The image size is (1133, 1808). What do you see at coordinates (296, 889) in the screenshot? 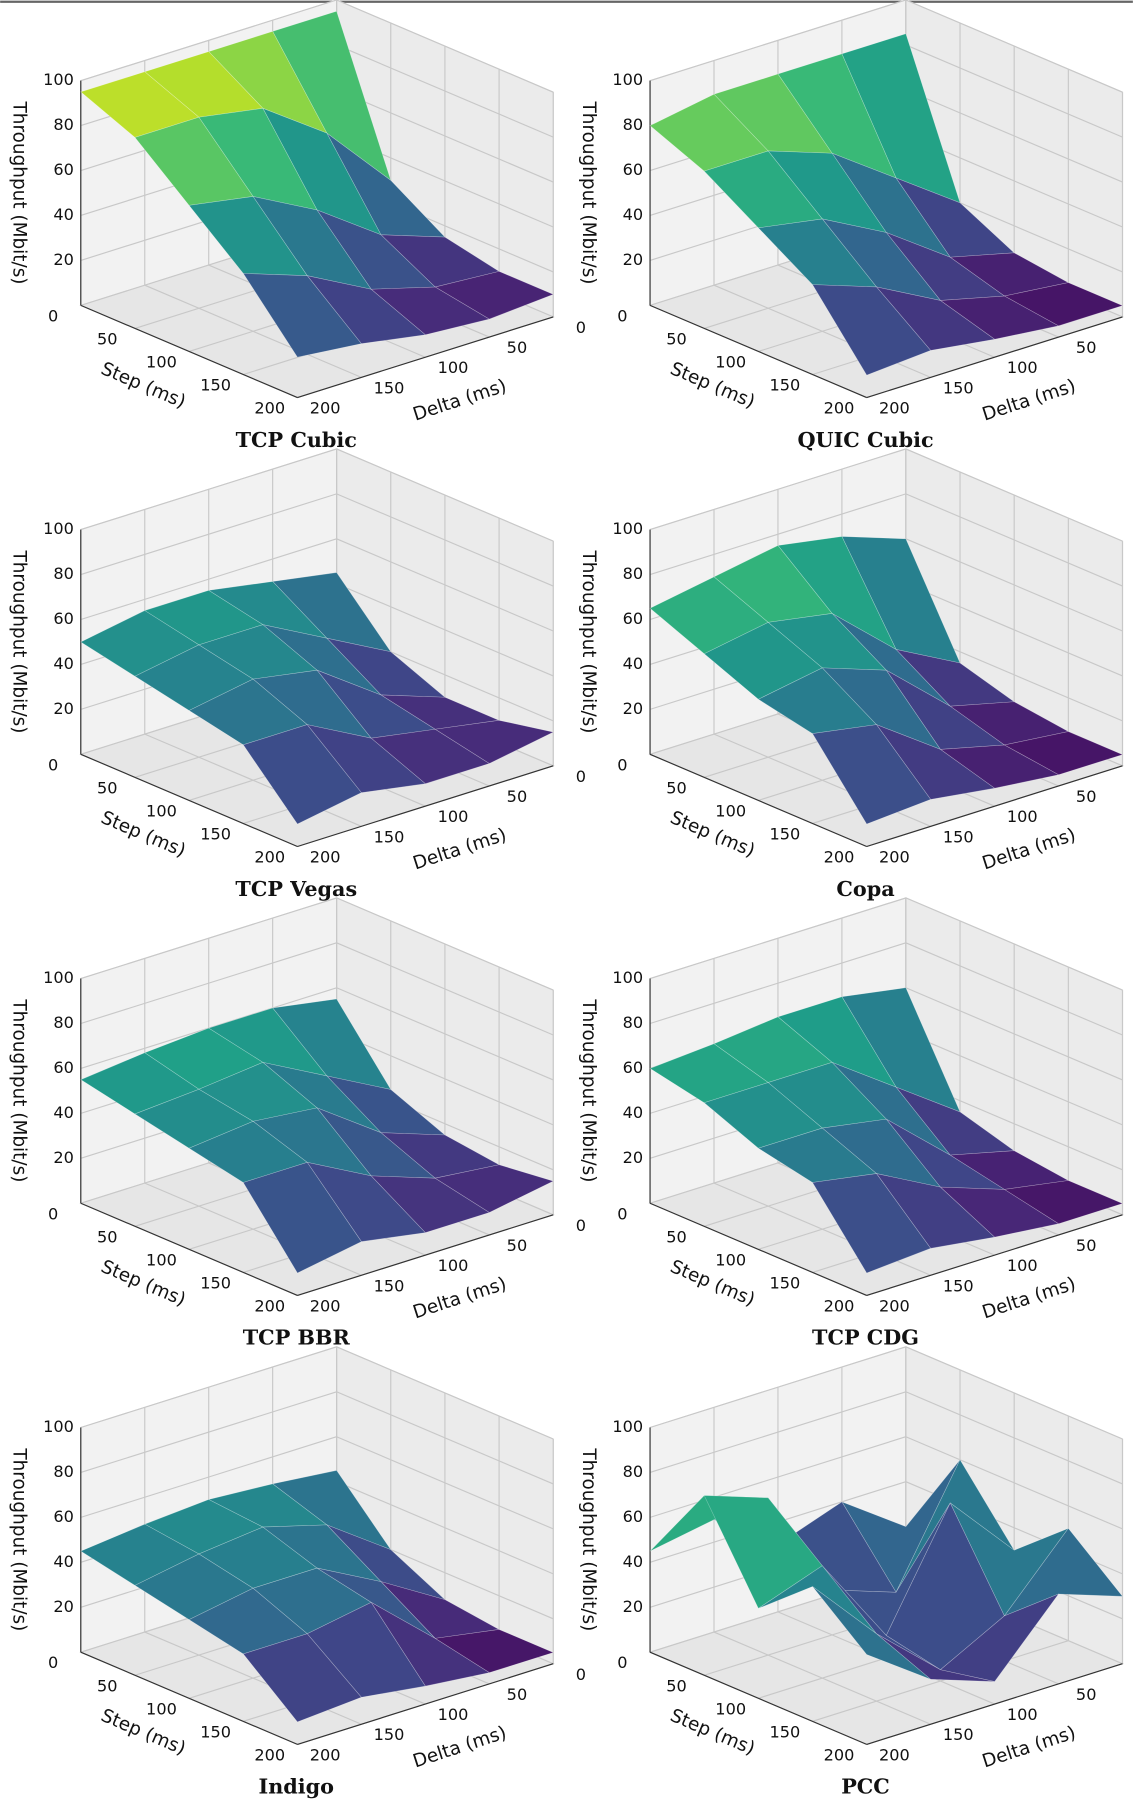
I see `panel-title: TCP Vegas` at bounding box center [296, 889].